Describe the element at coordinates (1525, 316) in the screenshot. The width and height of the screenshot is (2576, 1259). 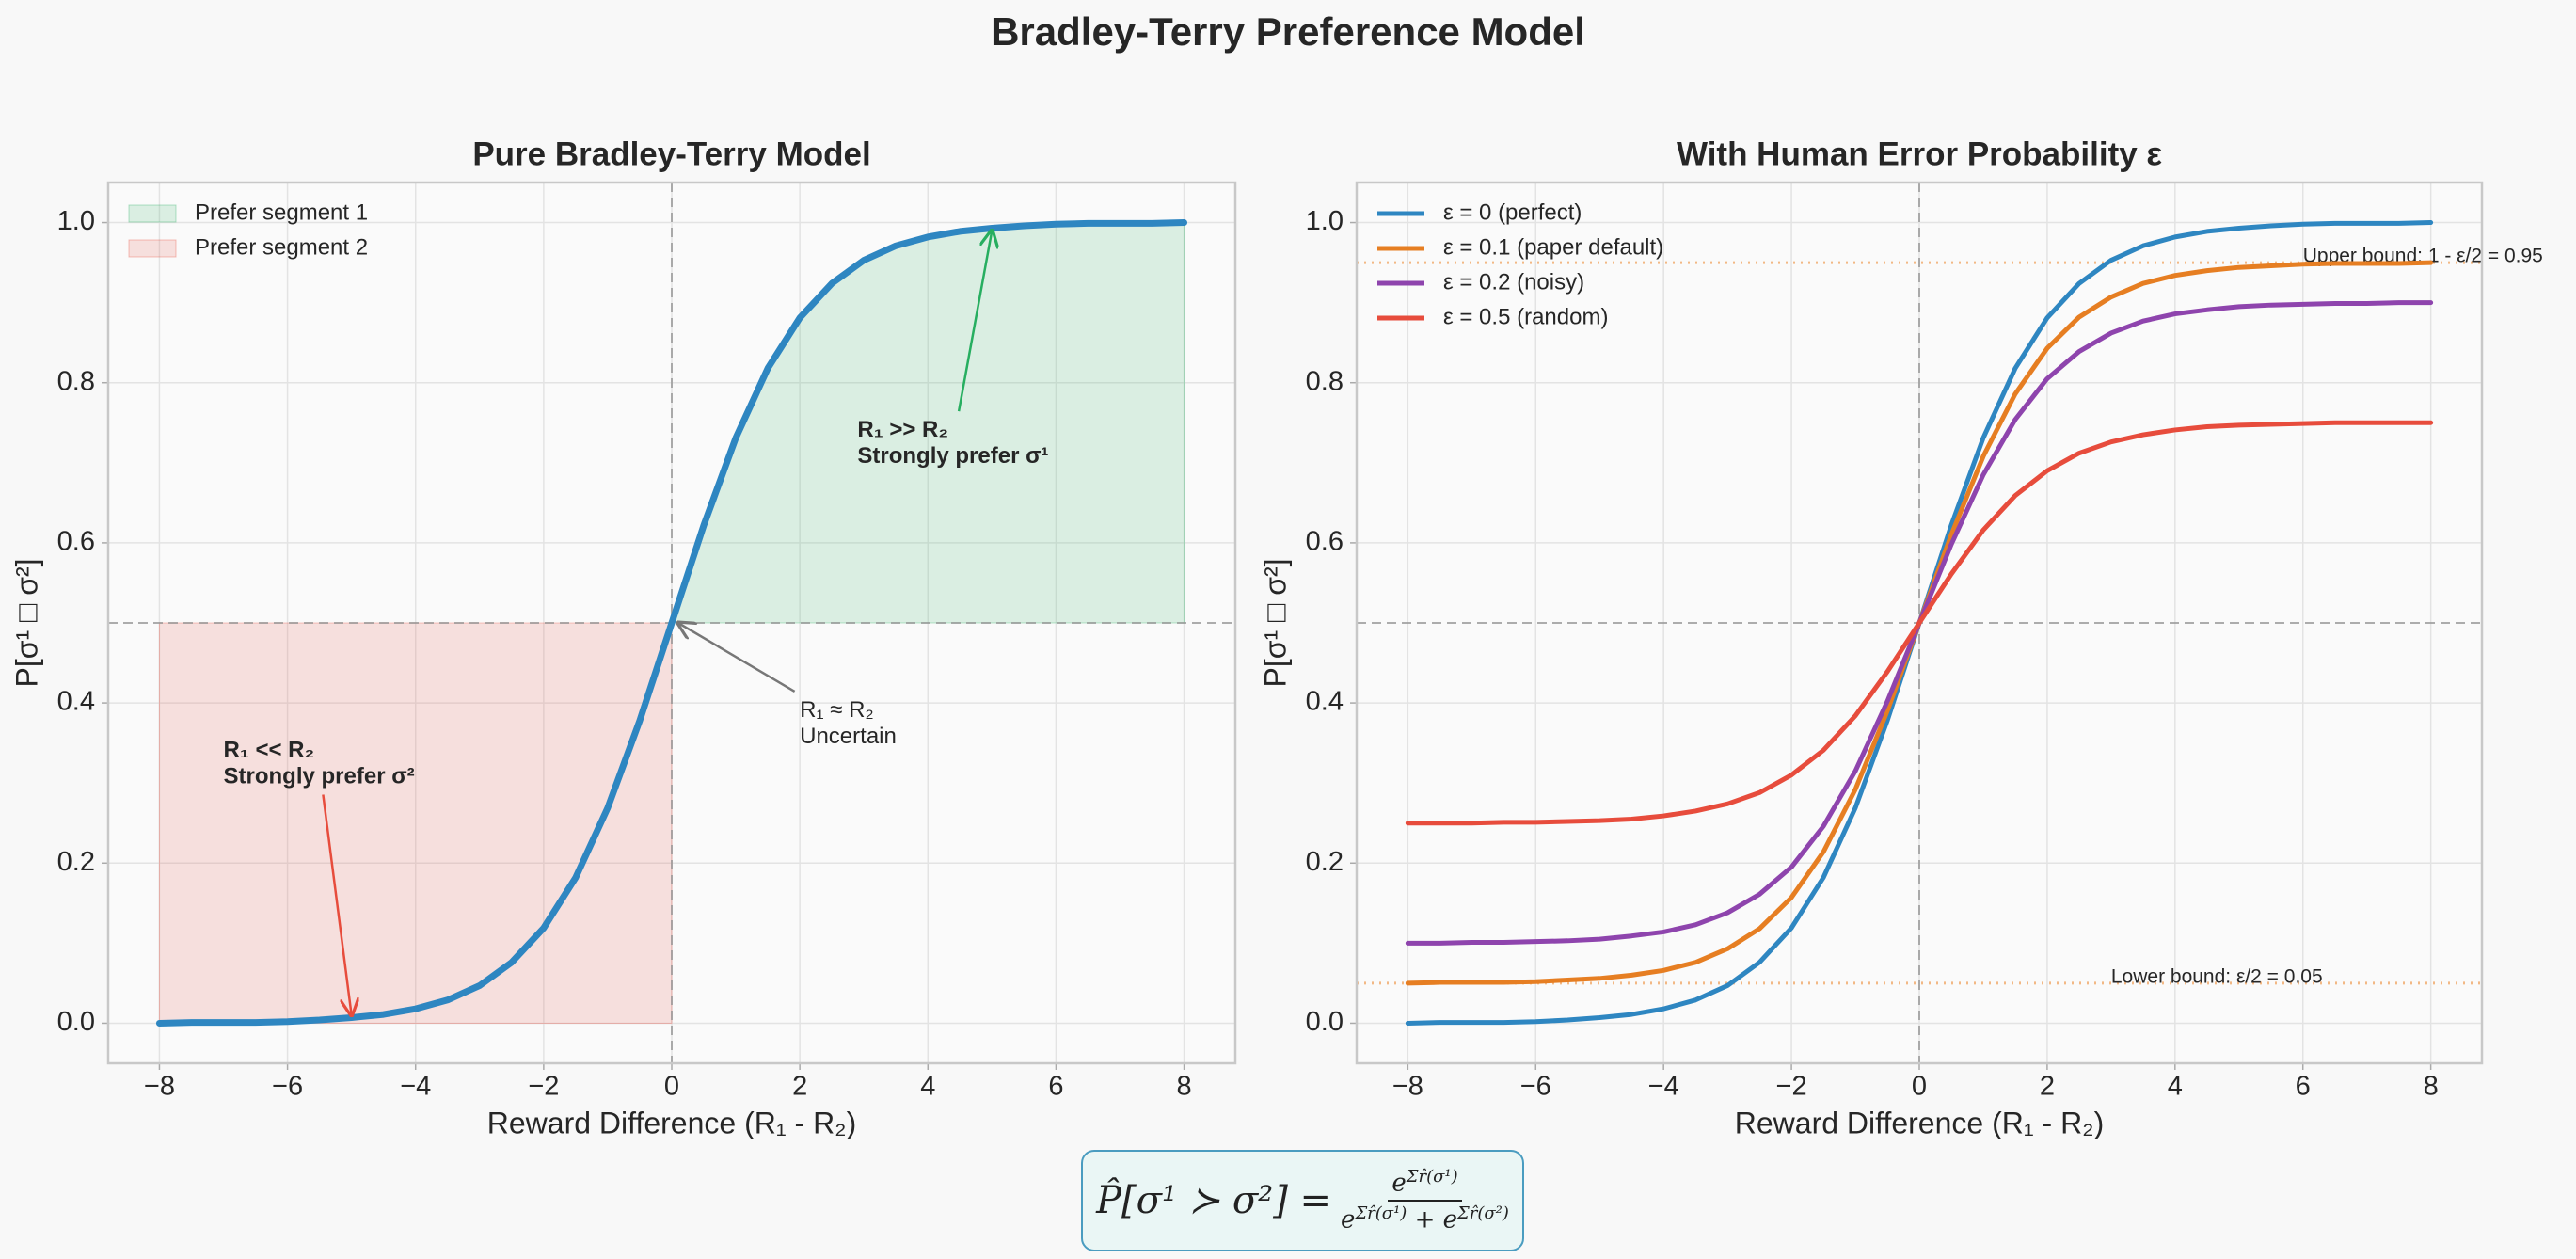
I see `legend-label: ε = 0.5 (random)` at that location.